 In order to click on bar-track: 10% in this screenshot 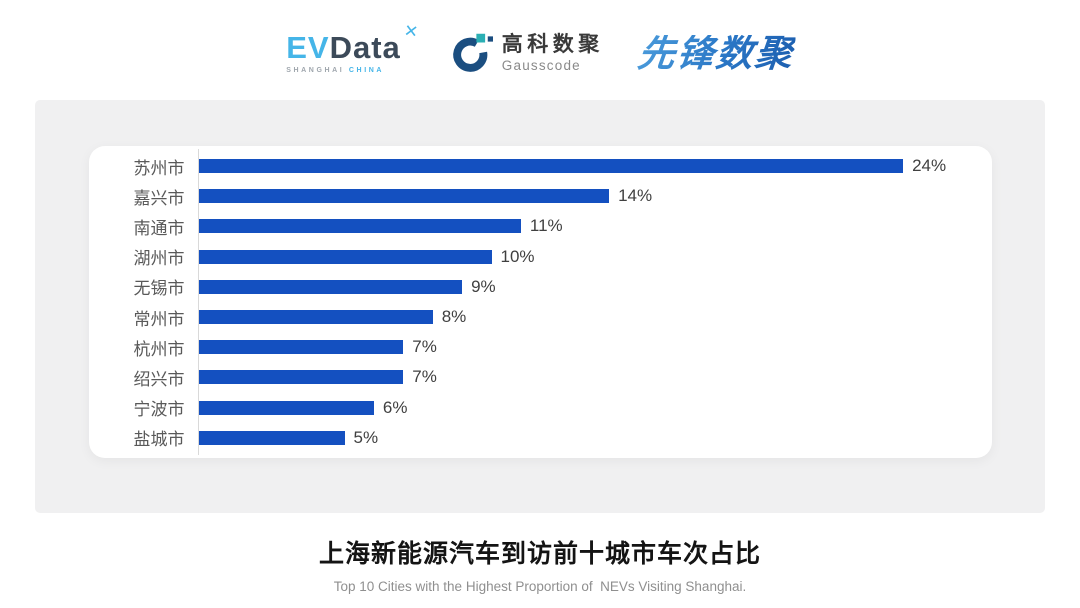, I will do `click(594, 257)`.